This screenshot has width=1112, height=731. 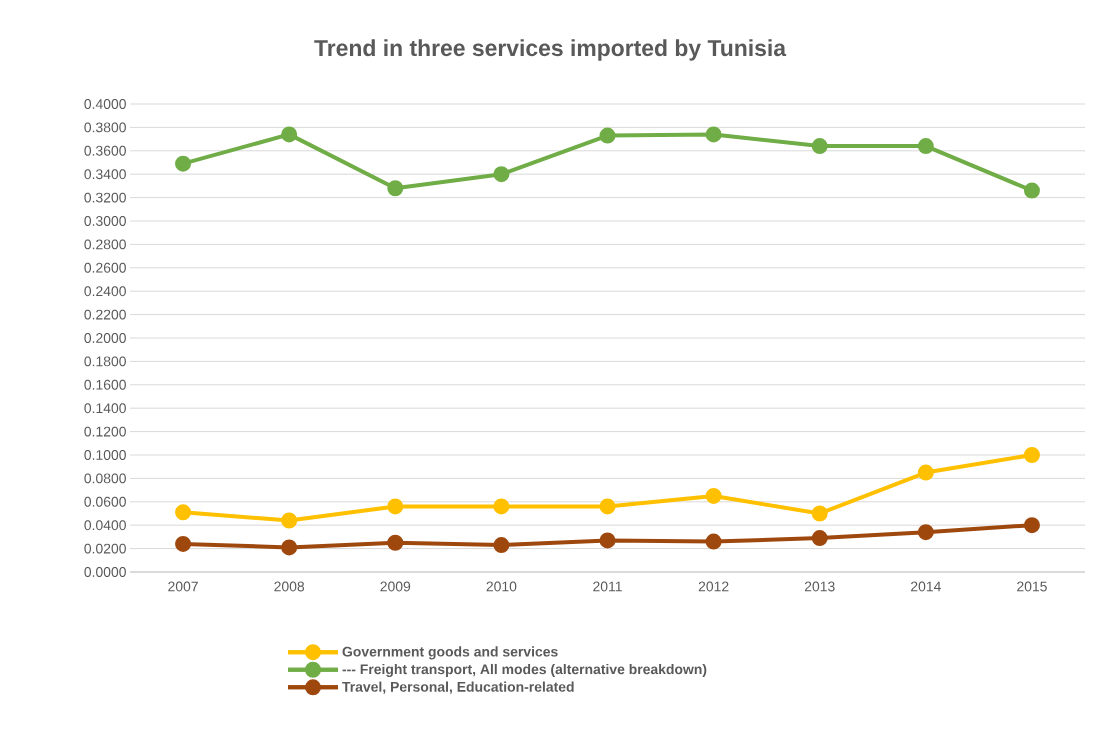 What do you see at coordinates (105, 244) in the screenshot?
I see `y-tick-label: 0.2800` at bounding box center [105, 244].